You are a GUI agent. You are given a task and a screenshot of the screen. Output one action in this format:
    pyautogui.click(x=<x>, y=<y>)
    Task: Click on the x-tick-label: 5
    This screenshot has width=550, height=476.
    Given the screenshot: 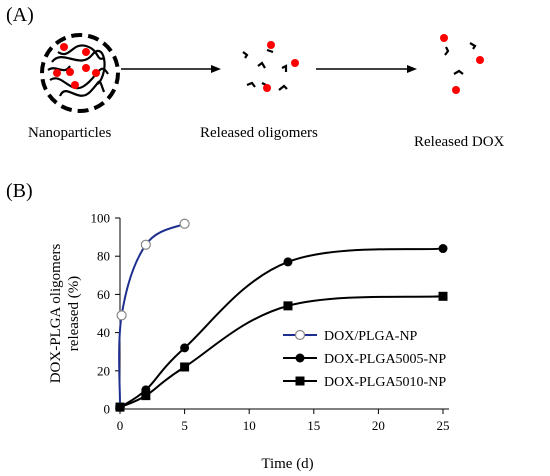 What is the action you would take?
    pyautogui.click(x=184, y=425)
    